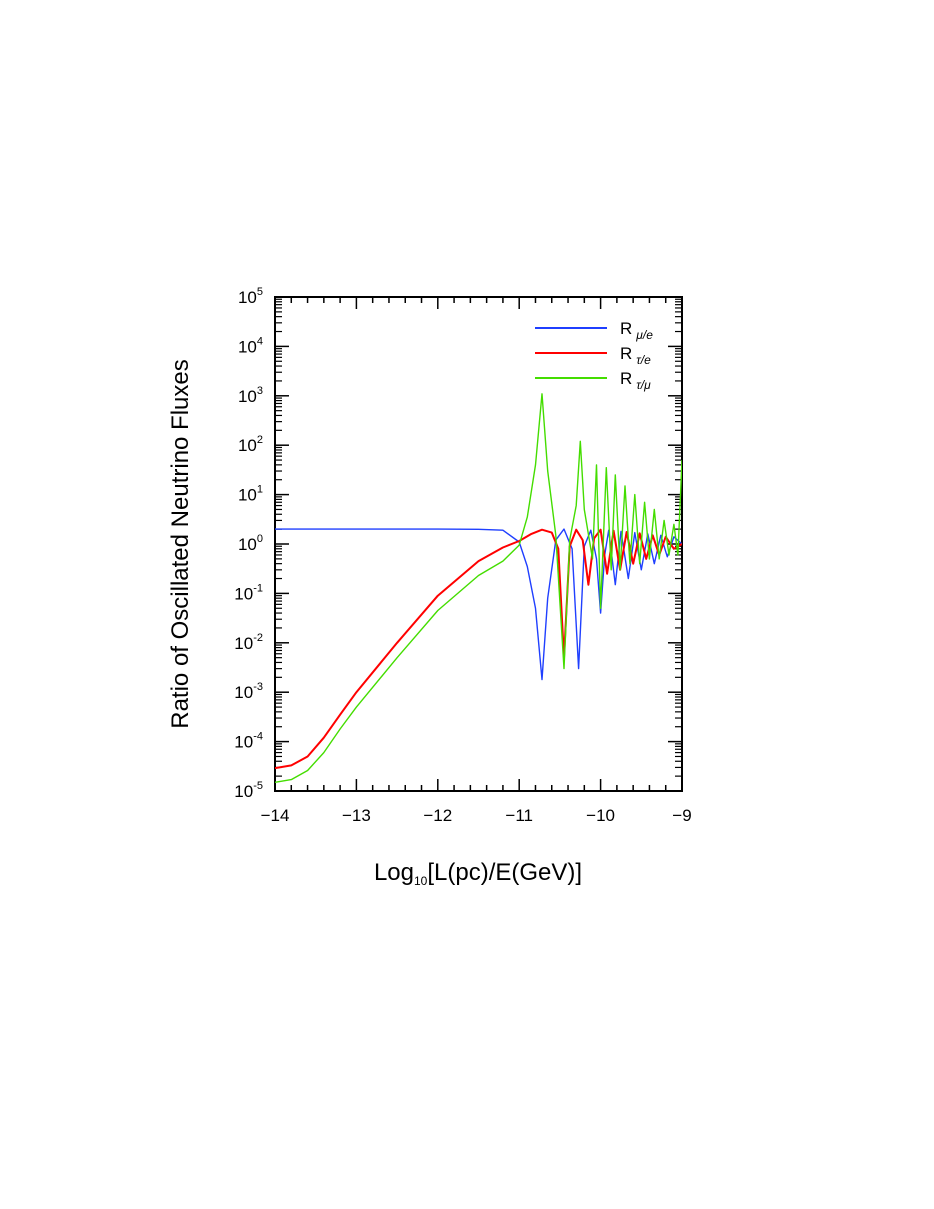 The width and height of the screenshot is (934, 1209). I want to click on x-tick-label: −14, so click(275, 815).